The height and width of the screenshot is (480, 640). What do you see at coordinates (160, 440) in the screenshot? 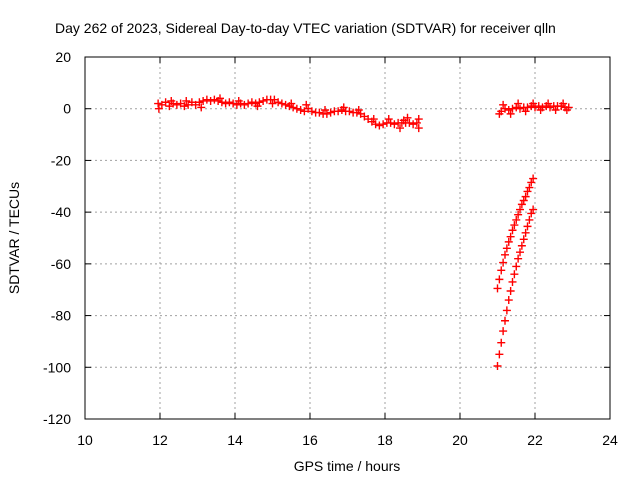
I see `x-tick-label: 12` at bounding box center [160, 440].